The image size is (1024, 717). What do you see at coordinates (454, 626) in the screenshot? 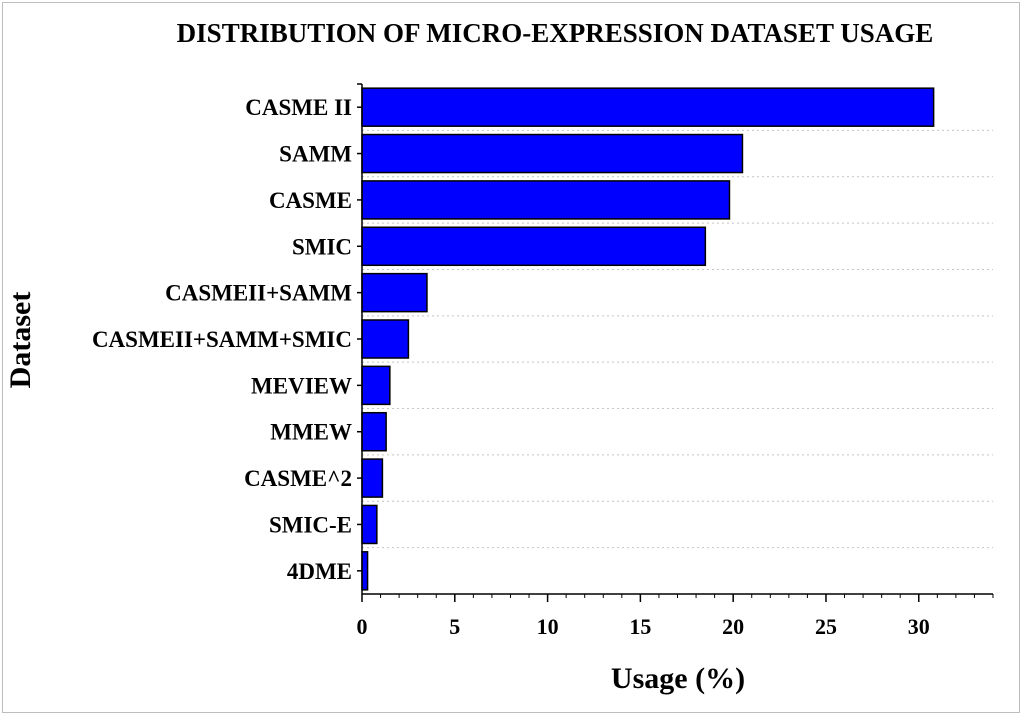
I see `x-tick-label: 5` at bounding box center [454, 626].